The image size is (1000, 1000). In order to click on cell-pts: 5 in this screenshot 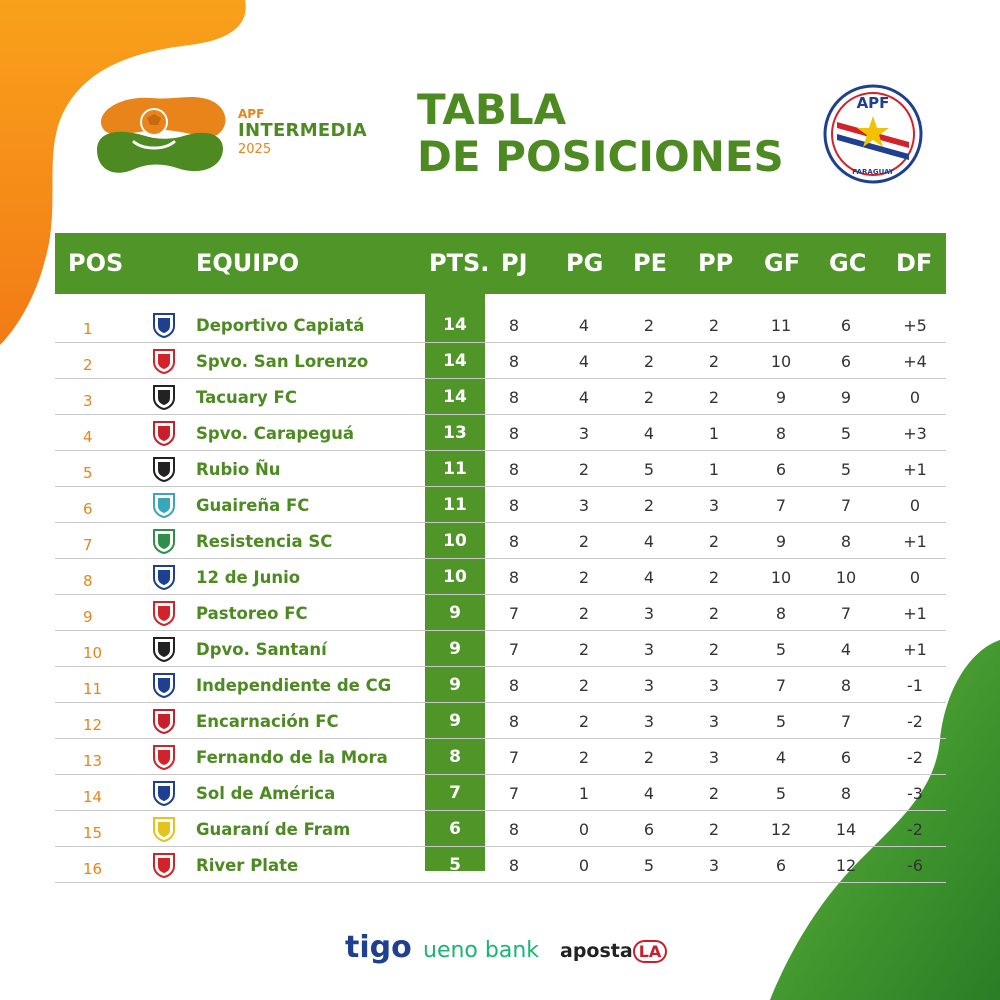, I will do `click(455, 865)`.